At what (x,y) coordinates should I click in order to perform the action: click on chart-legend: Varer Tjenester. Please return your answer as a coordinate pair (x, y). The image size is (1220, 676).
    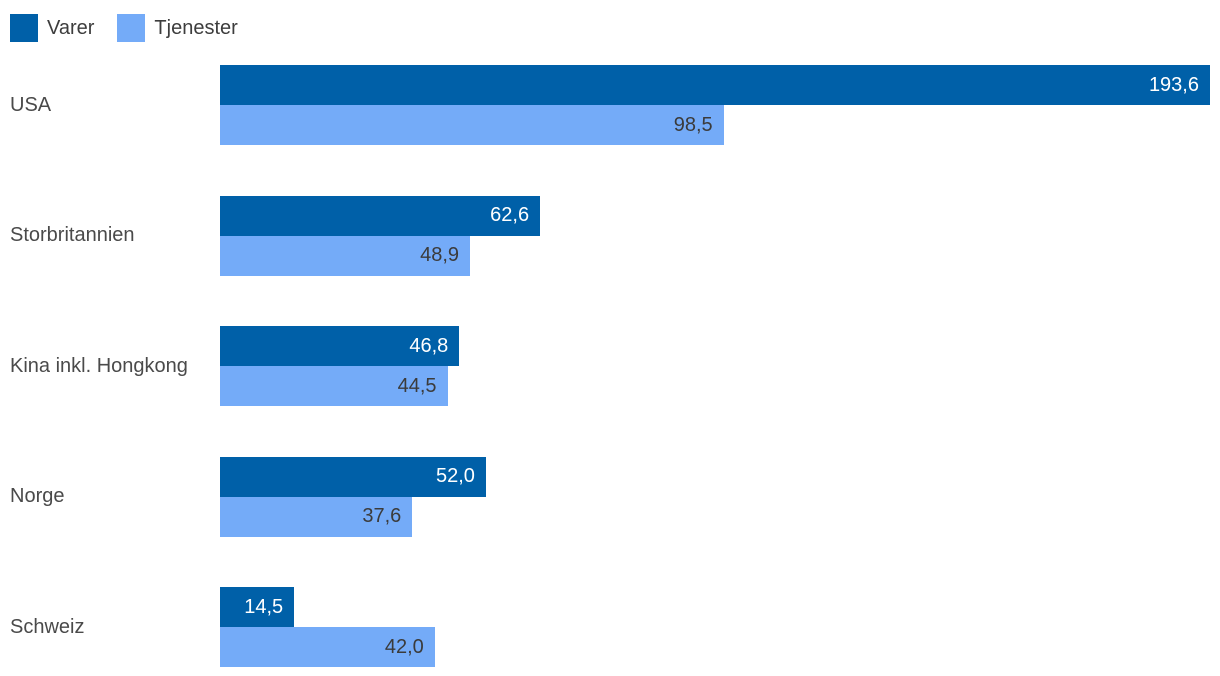
    Looking at the image, I should click on (135, 28).